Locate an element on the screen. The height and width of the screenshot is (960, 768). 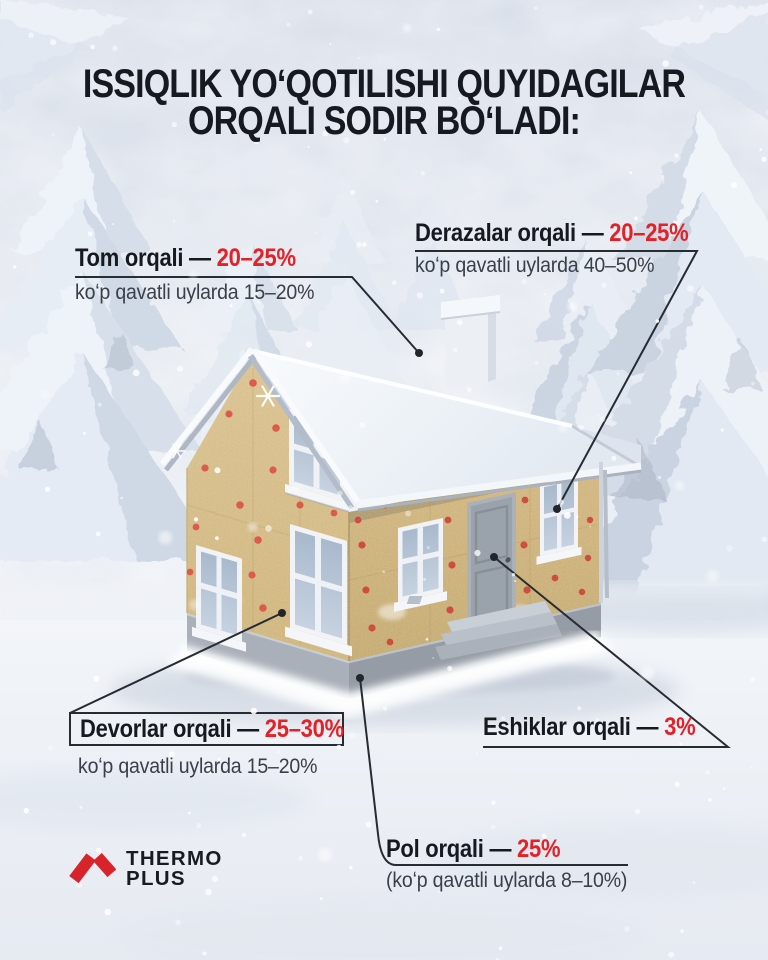
gable-window-right is located at coordinates (318, 590).